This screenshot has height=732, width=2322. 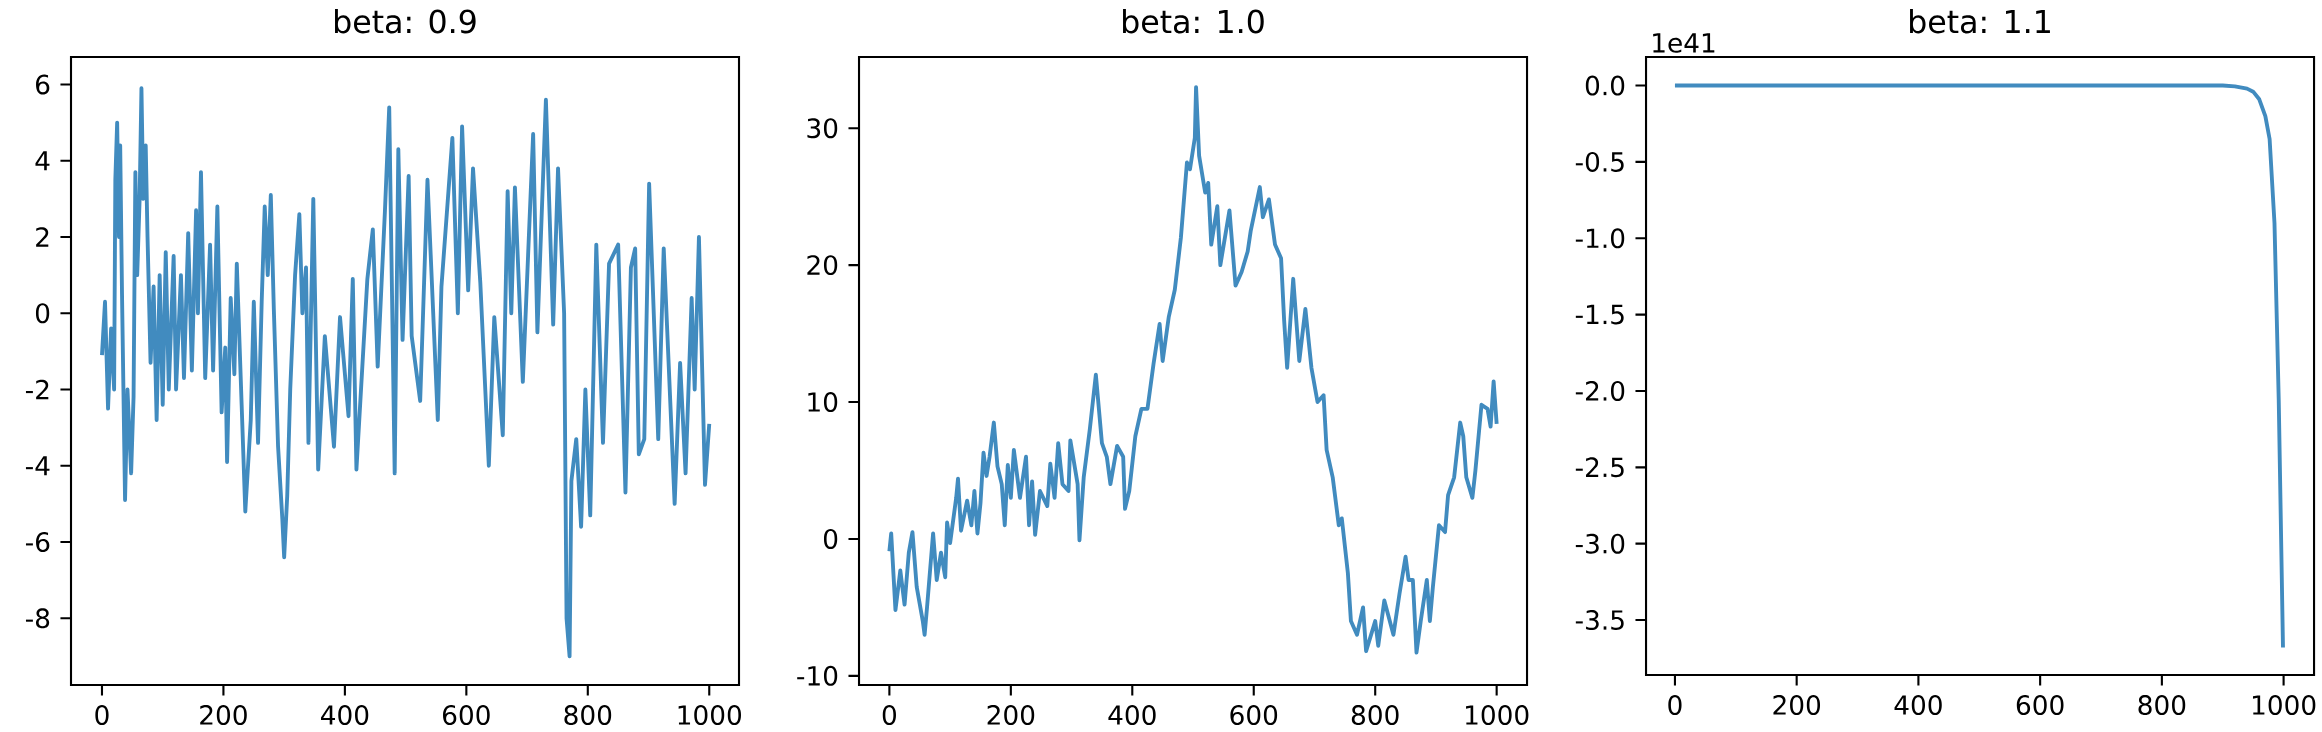 I want to click on y-tick-label: -0.5, so click(x=1599, y=161).